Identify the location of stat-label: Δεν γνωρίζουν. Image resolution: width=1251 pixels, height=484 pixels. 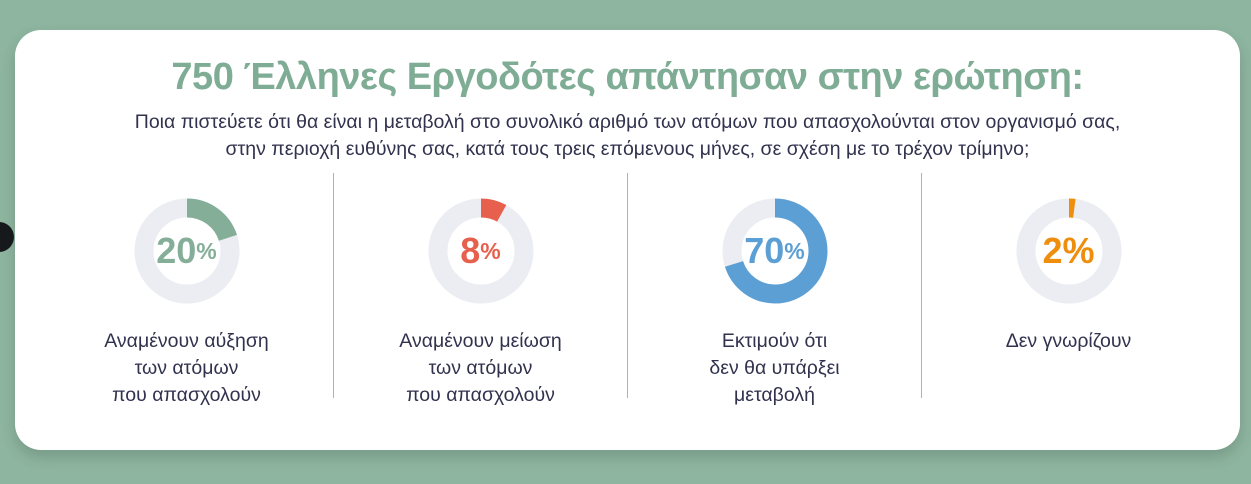
(1069, 341).